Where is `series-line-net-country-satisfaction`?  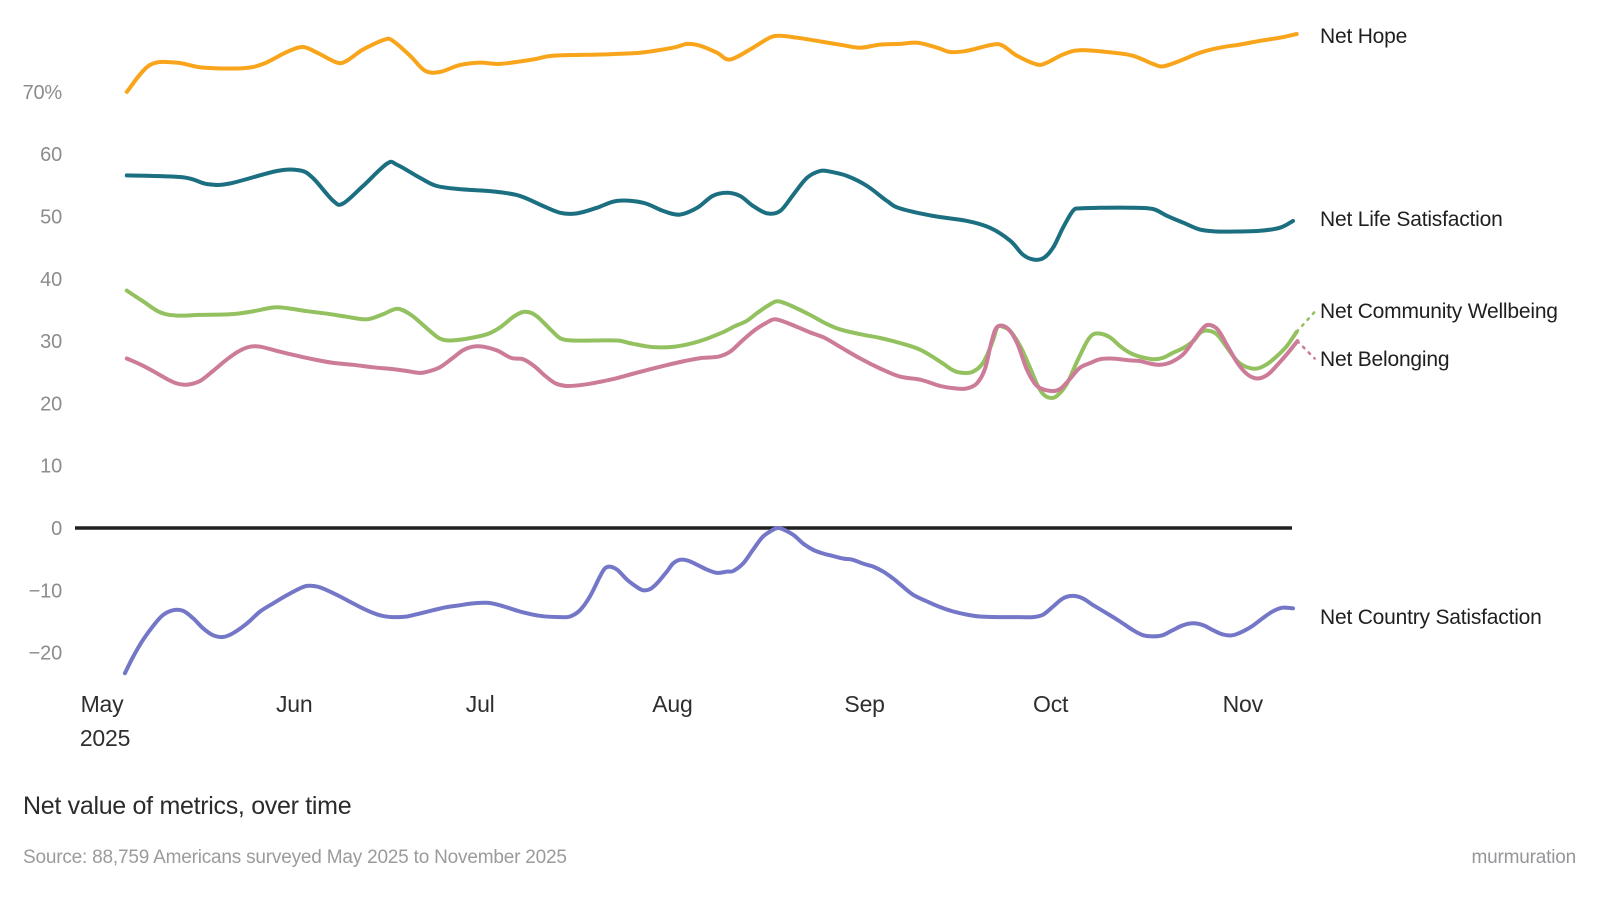
series-line-net-country-satisfaction is located at coordinates (708, 600).